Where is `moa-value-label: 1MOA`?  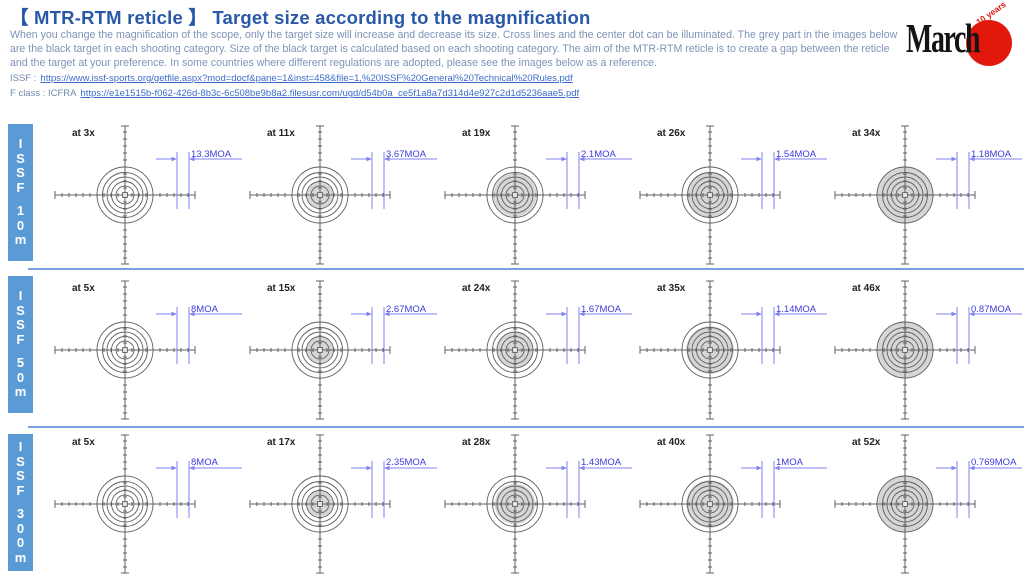
moa-value-label: 1MOA is located at coordinates (789, 462).